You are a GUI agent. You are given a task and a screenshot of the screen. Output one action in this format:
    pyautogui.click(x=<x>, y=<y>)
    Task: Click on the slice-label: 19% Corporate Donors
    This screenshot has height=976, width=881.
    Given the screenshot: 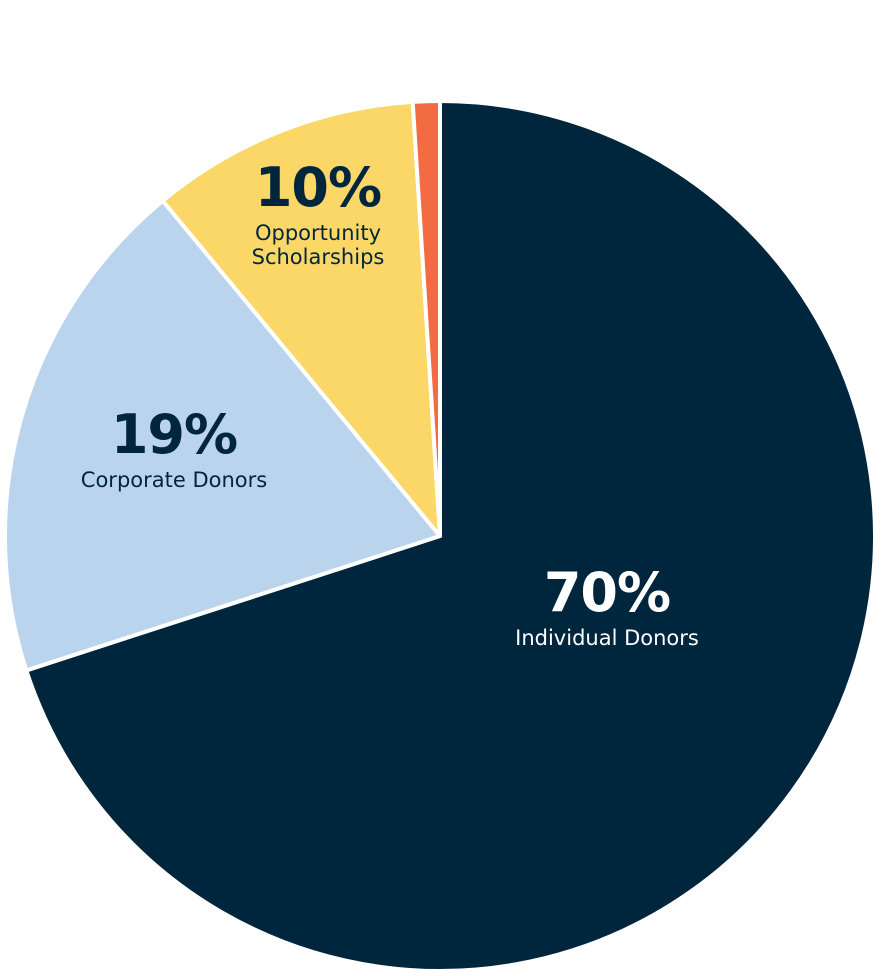 What is the action you would take?
    pyautogui.click(x=174, y=448)
    